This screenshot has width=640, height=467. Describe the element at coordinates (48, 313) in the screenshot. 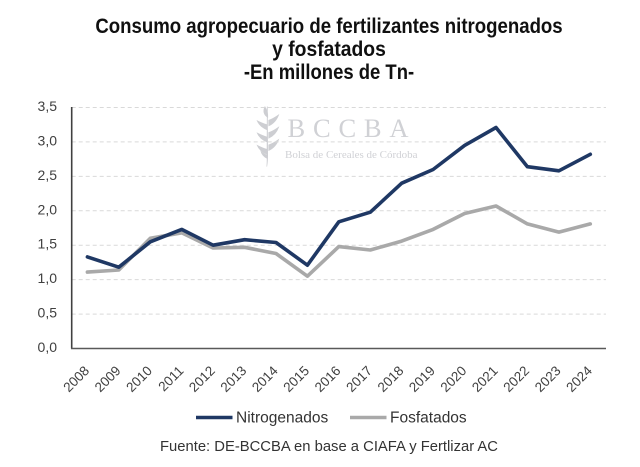

I see `svg-text: 0,5` at that location.